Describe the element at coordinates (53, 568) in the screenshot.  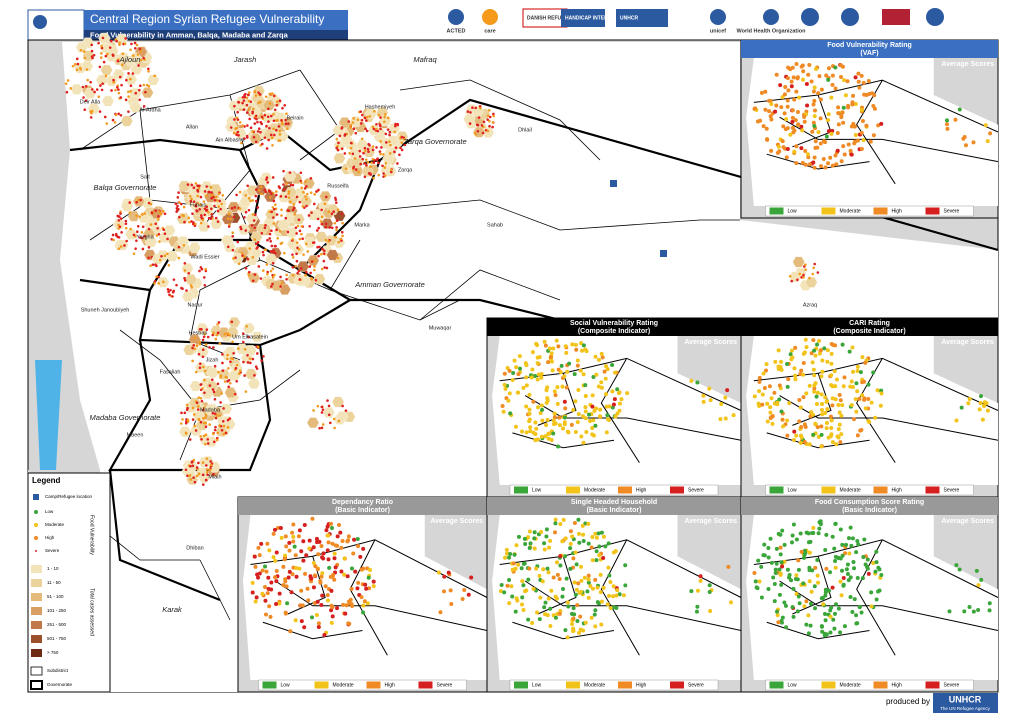
I see `legend-label: 1 - 10` at that location.